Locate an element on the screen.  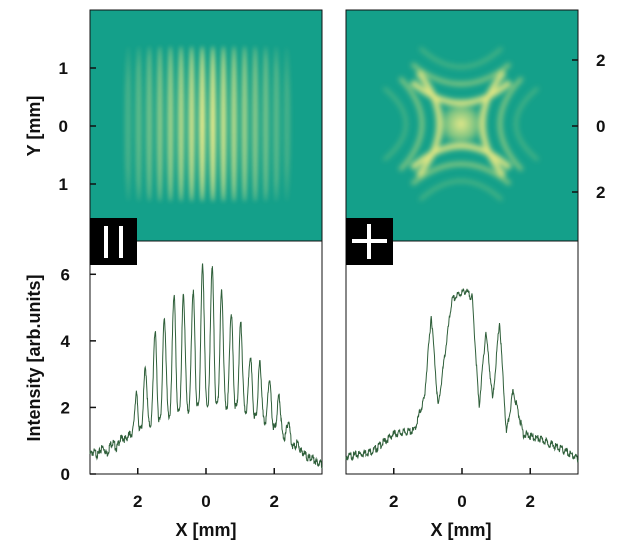
vertical-fringe-pattern is located at coordinates (207, 124).